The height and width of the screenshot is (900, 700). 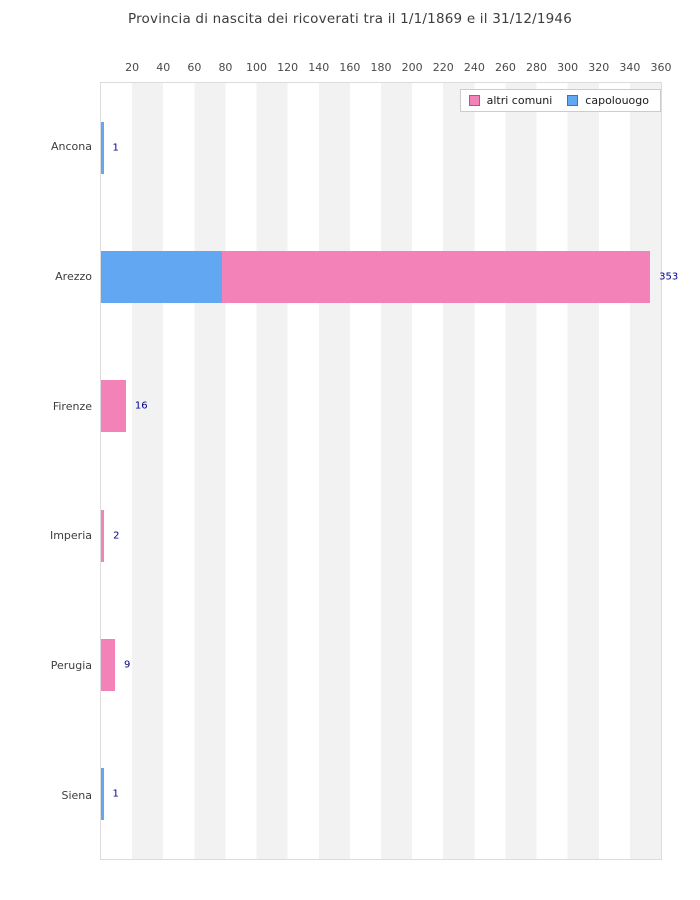 What do you see at coordinates (474, 67) in the screenshot?
I see `x-tick-label: 240` at bounding box center [474, 67].